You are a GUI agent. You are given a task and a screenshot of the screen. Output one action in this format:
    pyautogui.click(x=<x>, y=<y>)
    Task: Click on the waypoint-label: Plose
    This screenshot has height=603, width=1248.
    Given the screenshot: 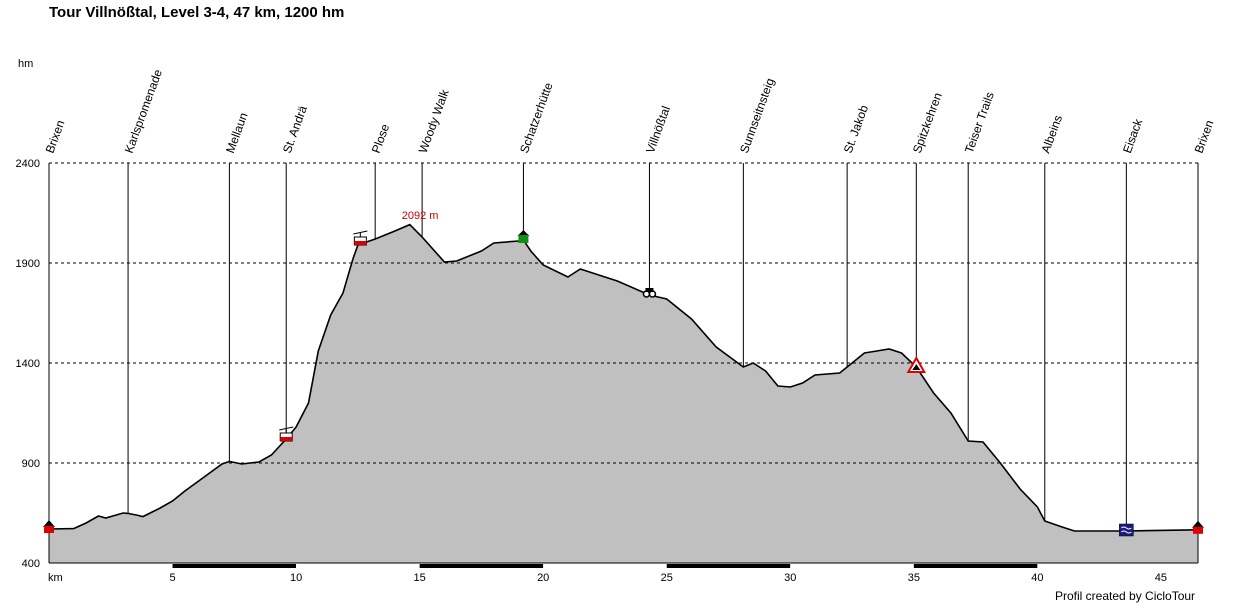 What is the action you would take?
    pyautogui.click(x=381, y=138)
    